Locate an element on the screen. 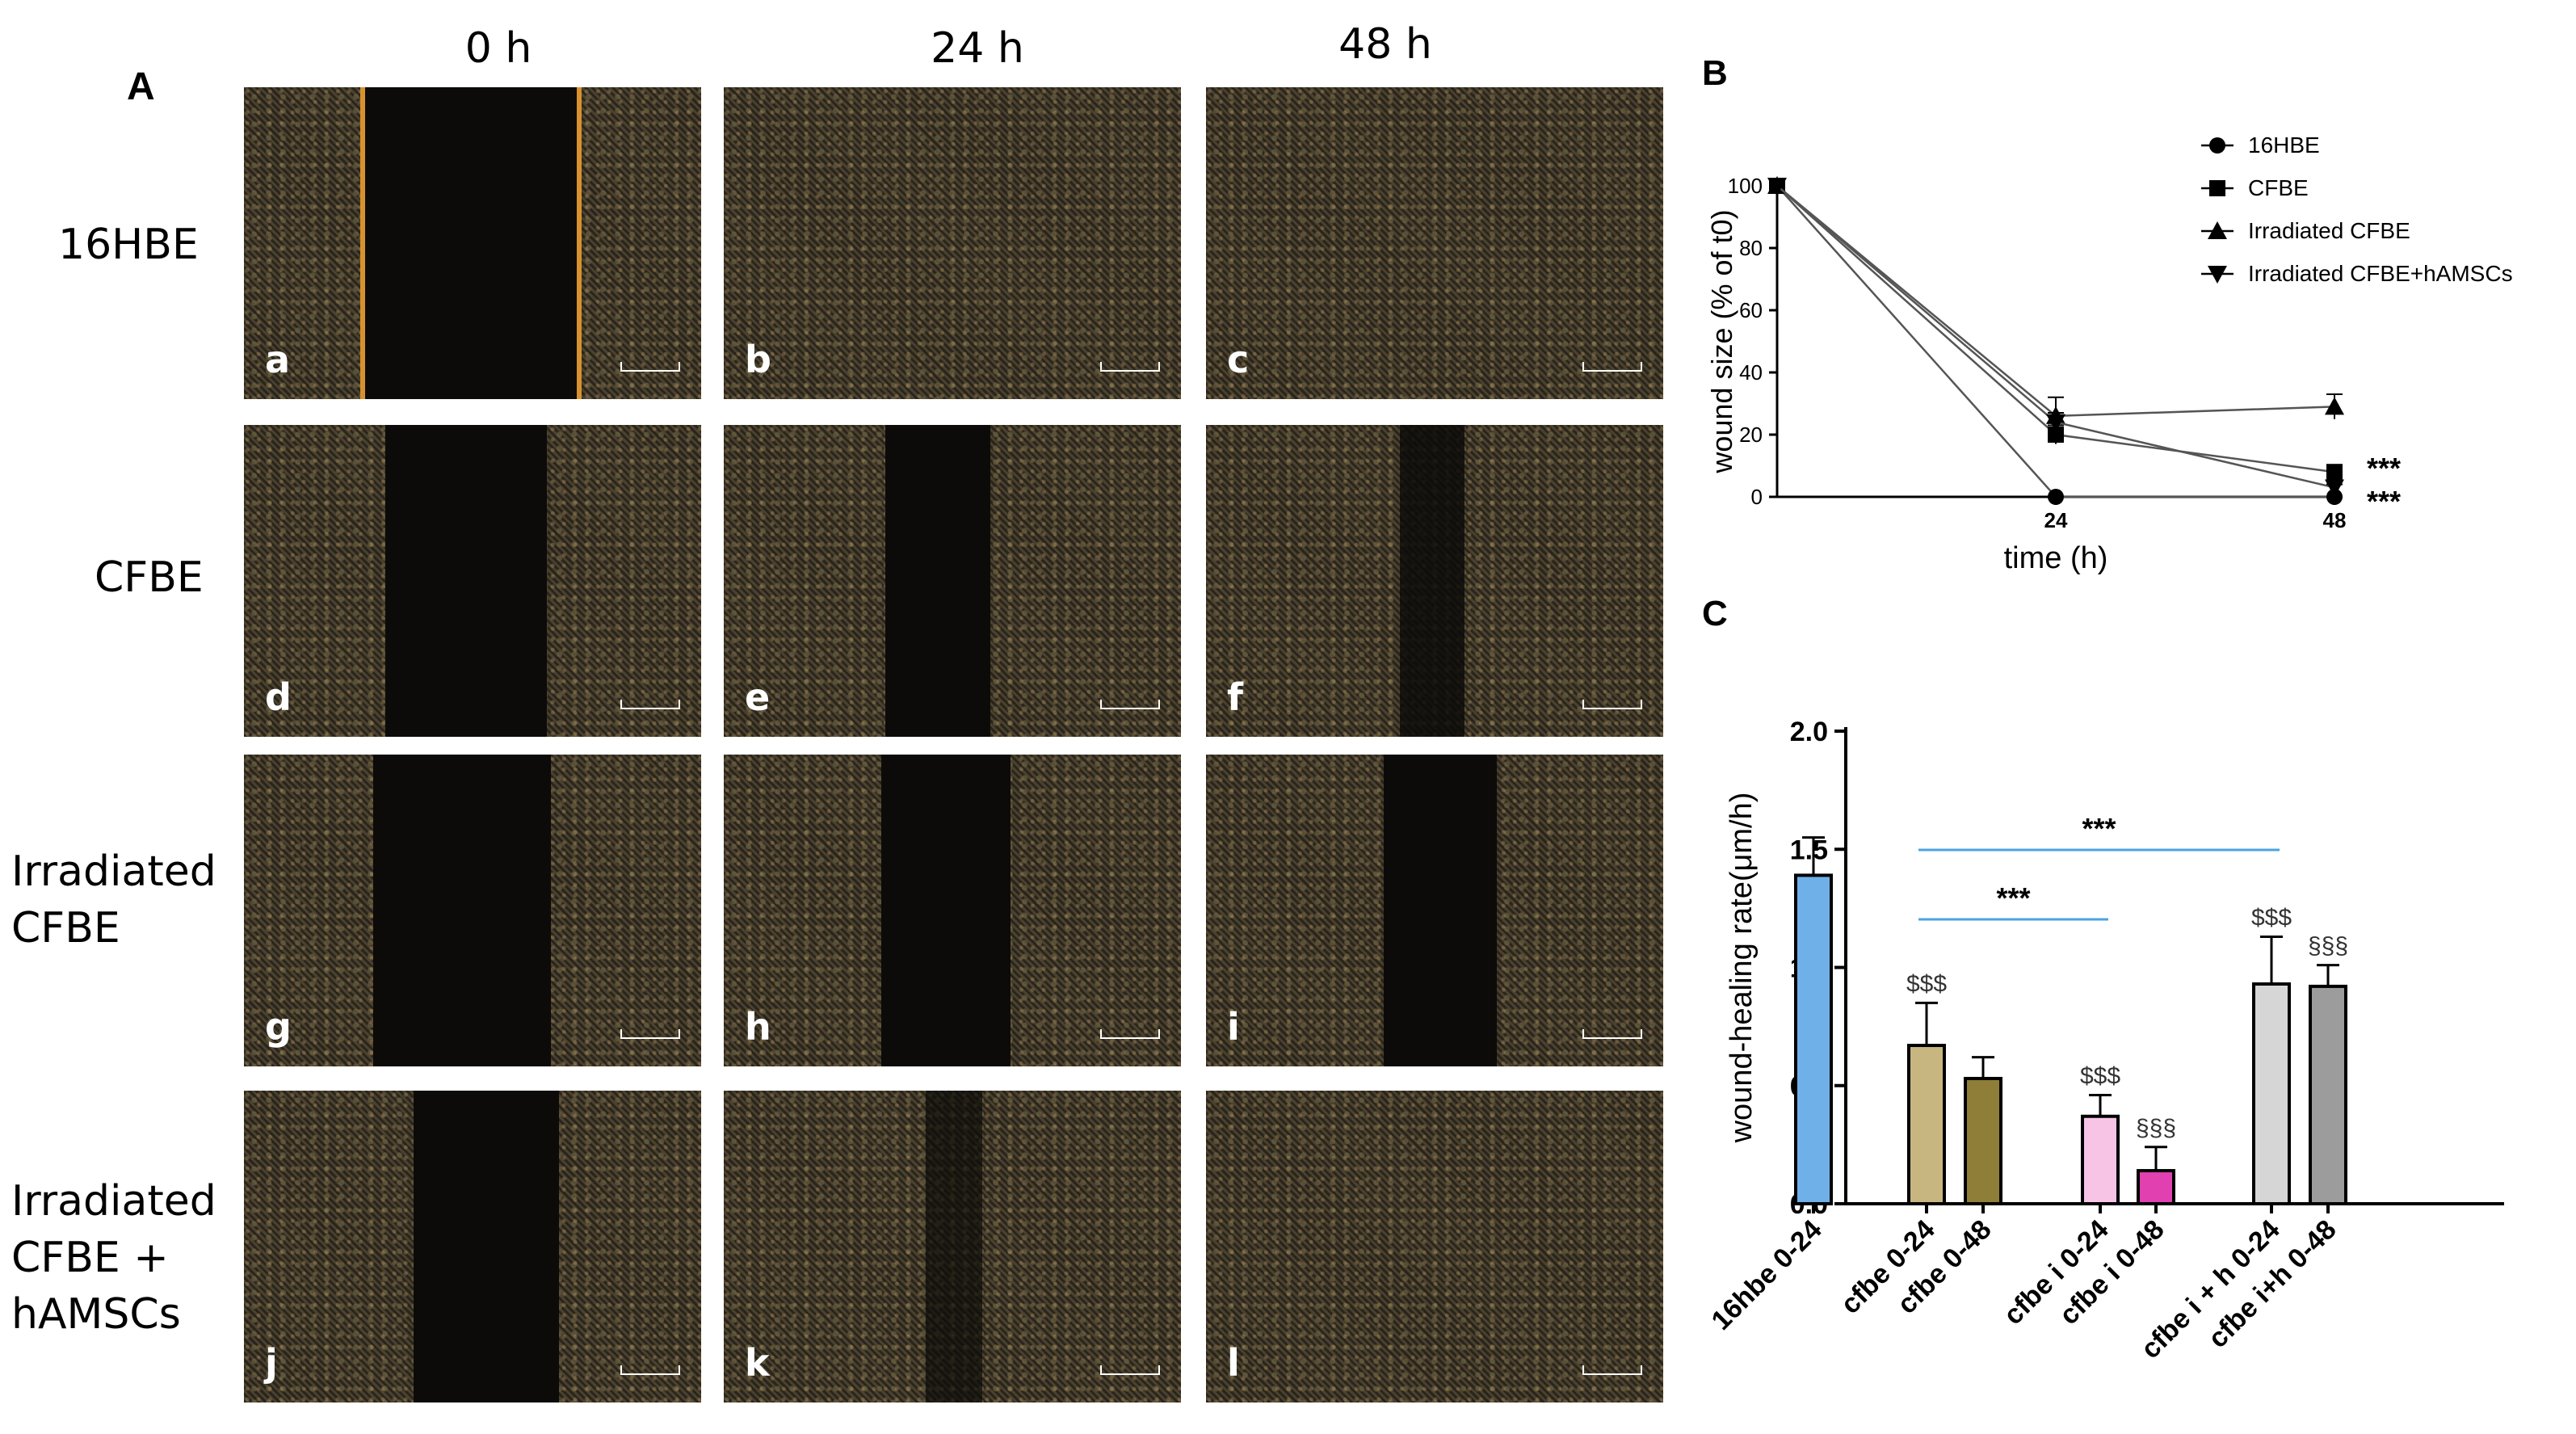 The height and width of the screenshot is (1434, 2576). micrograph-h: h is located at coordinates (953, 910).